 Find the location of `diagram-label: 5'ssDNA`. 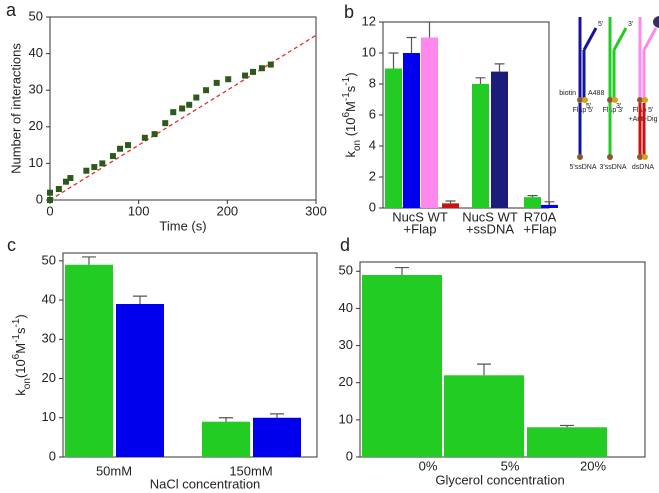

diagram-label: 5'ssDNA is located at coordinates (582, 167).